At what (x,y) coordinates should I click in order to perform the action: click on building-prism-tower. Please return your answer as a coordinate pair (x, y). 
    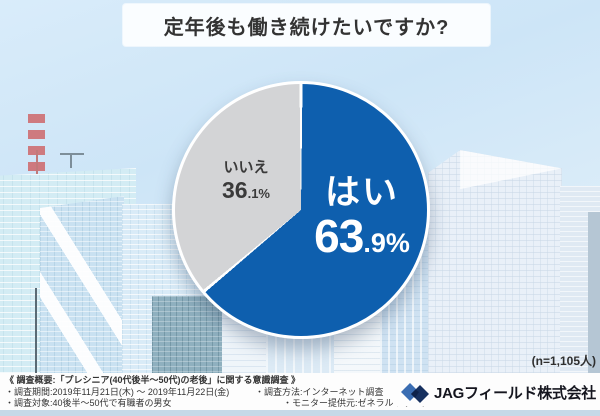
    Looking at the image, I should click on (495, 265).